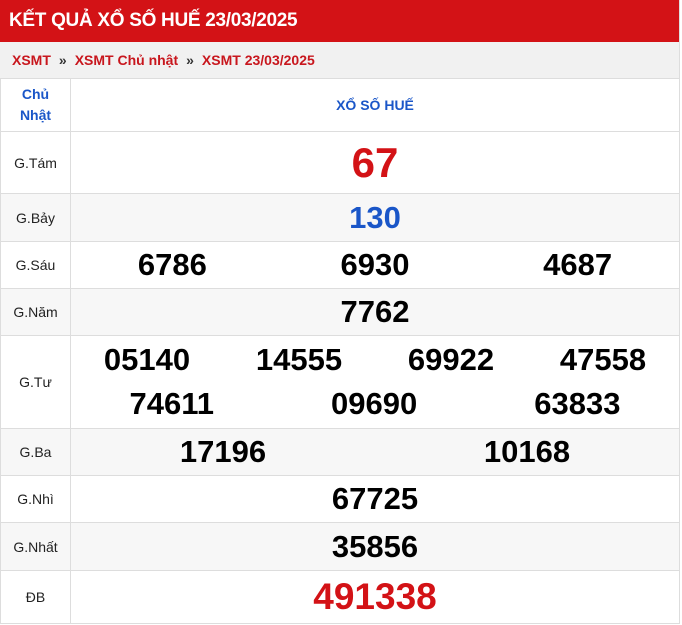 This screenshot has width=682, height=625. I want to click on table-row: G.Tám 67, so click(340, 162).